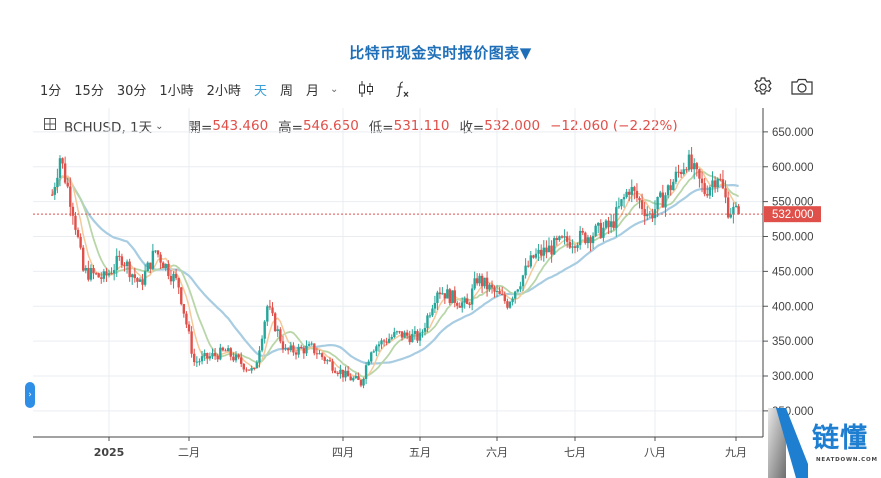 The image size is (881, 478). Describe the element at coordinates (512, 126) in the screenshot. I see `close-value: 532.000` at that location.